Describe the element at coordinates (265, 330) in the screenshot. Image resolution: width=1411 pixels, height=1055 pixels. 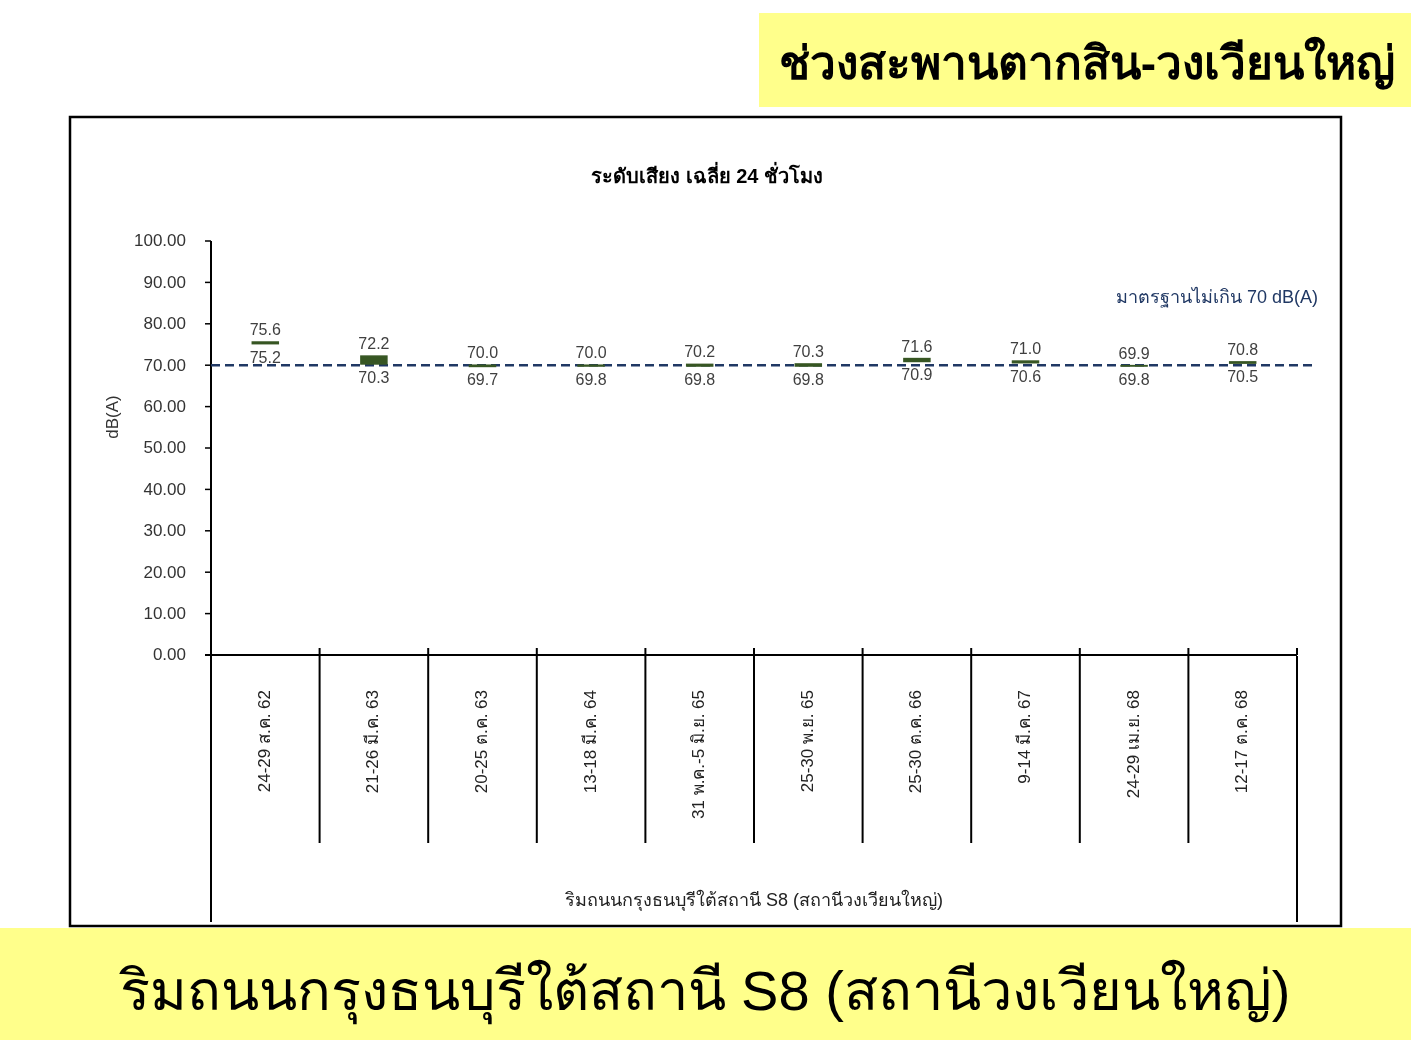
I see `annotation: 75.6` at that location.